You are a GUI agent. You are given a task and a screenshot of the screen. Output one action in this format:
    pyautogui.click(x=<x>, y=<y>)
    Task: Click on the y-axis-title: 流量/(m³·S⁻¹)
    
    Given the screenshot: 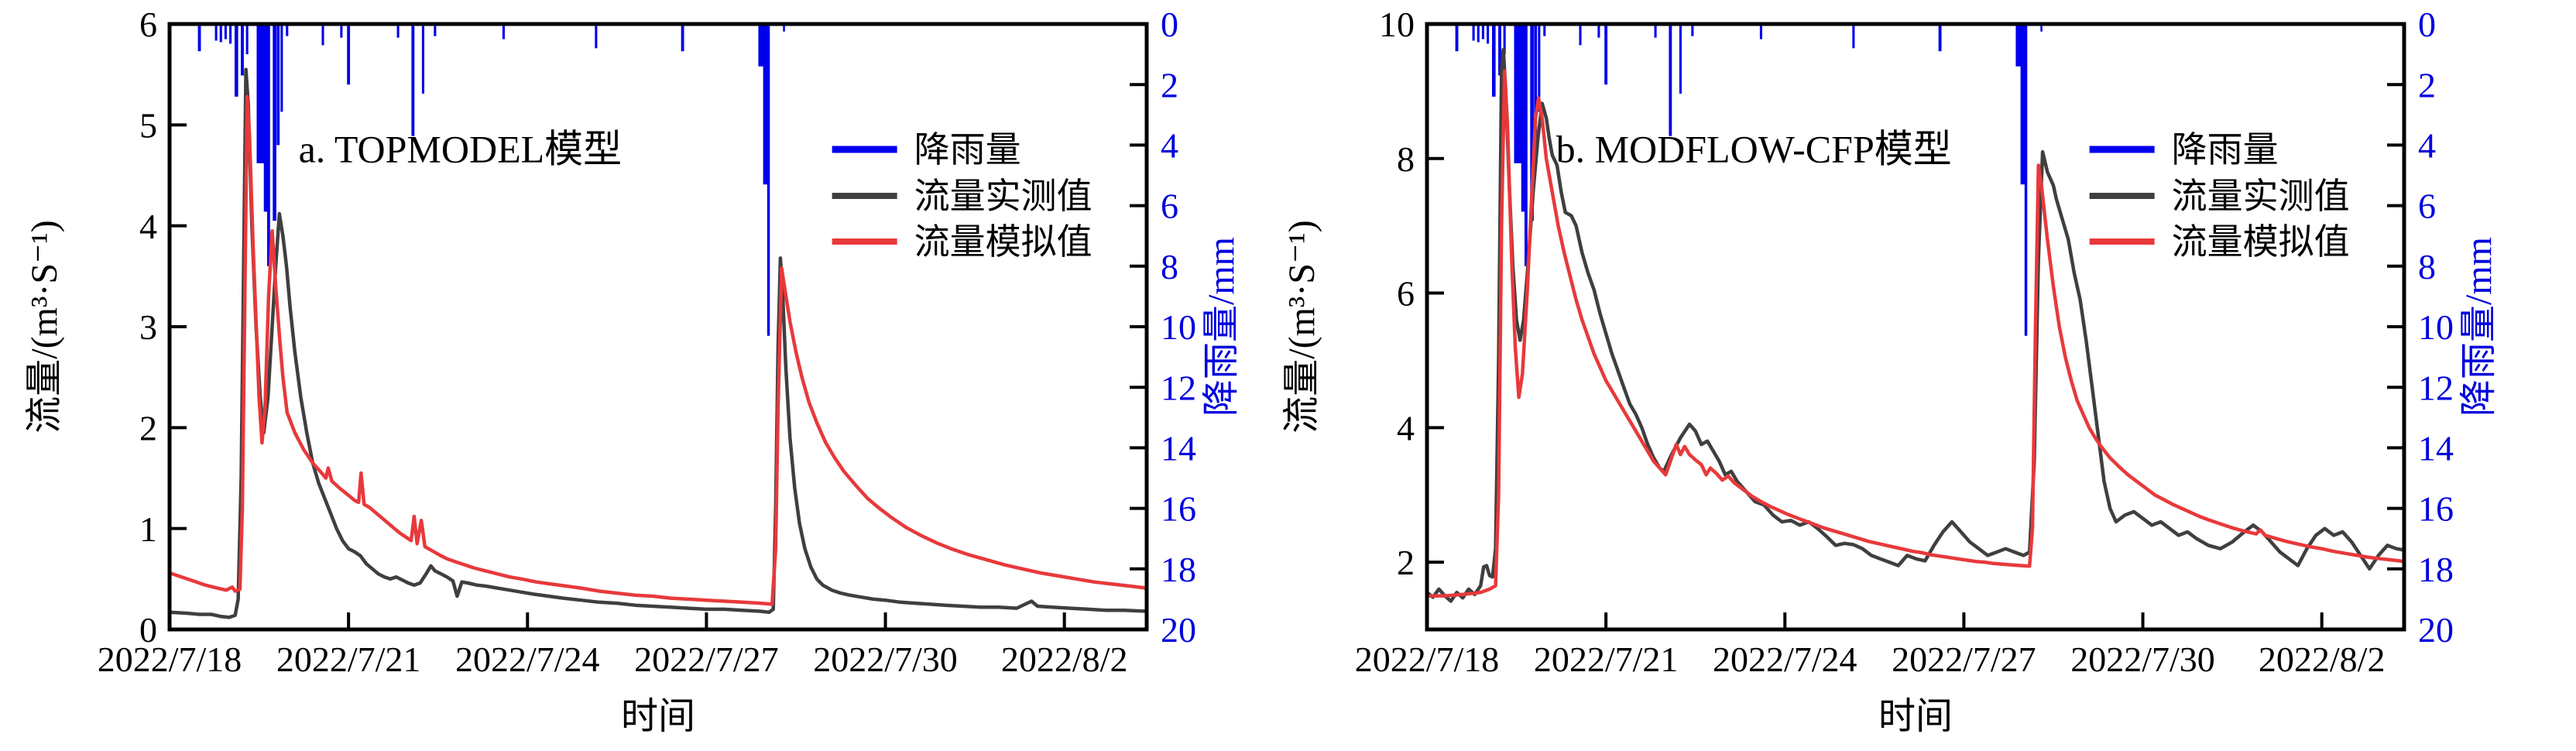 What is the action you would take?
    pyautogui.click(x=44, y=326)
    